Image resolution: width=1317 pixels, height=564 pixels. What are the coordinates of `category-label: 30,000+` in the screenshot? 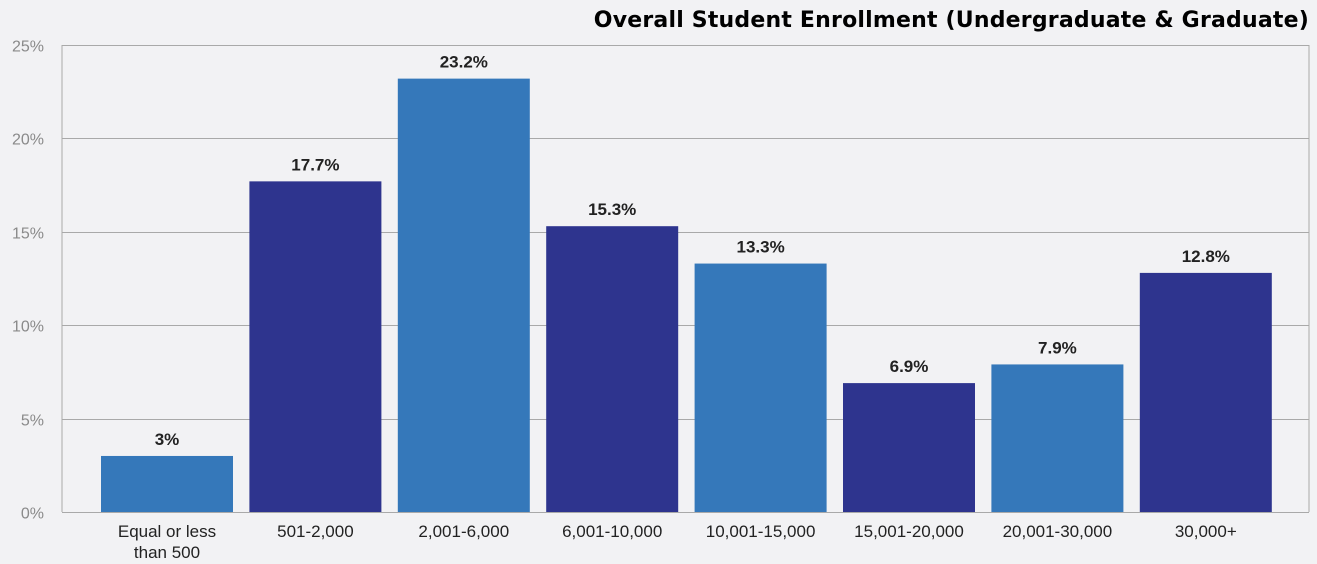 It's located at (1206, 531).